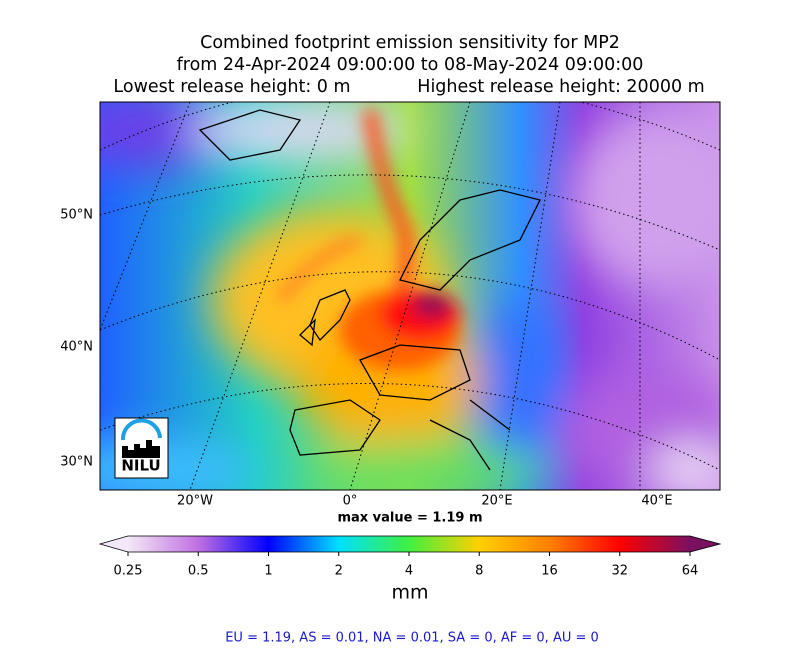 This screenshot has height=650, width=800. I want to click on colorbar-tick-label: 64, so click(690, 571).